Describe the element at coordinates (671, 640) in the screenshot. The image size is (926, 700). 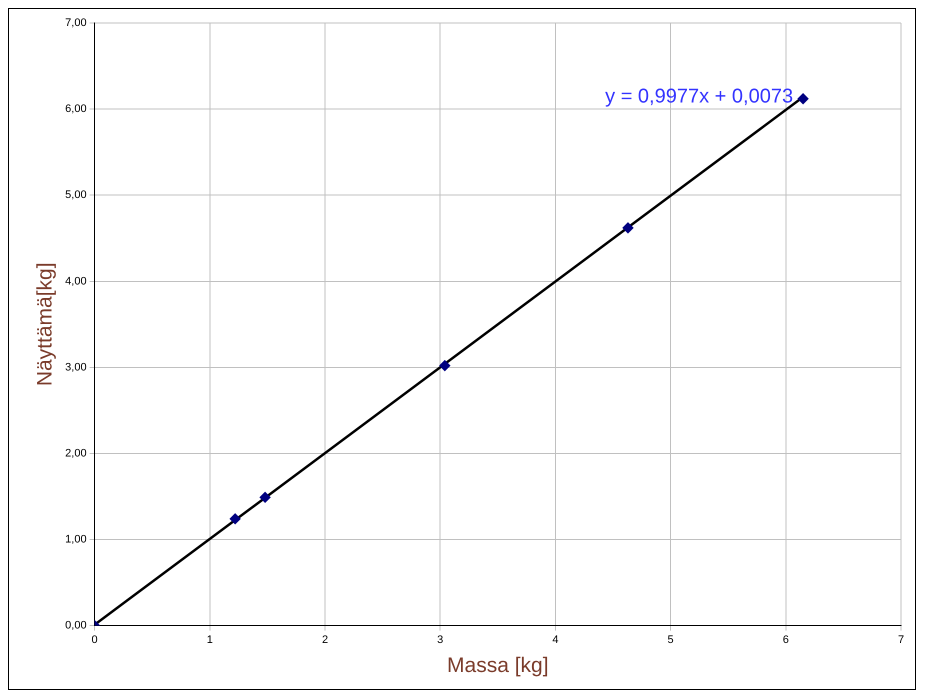
I see `x-tick-label: 5` at that location.